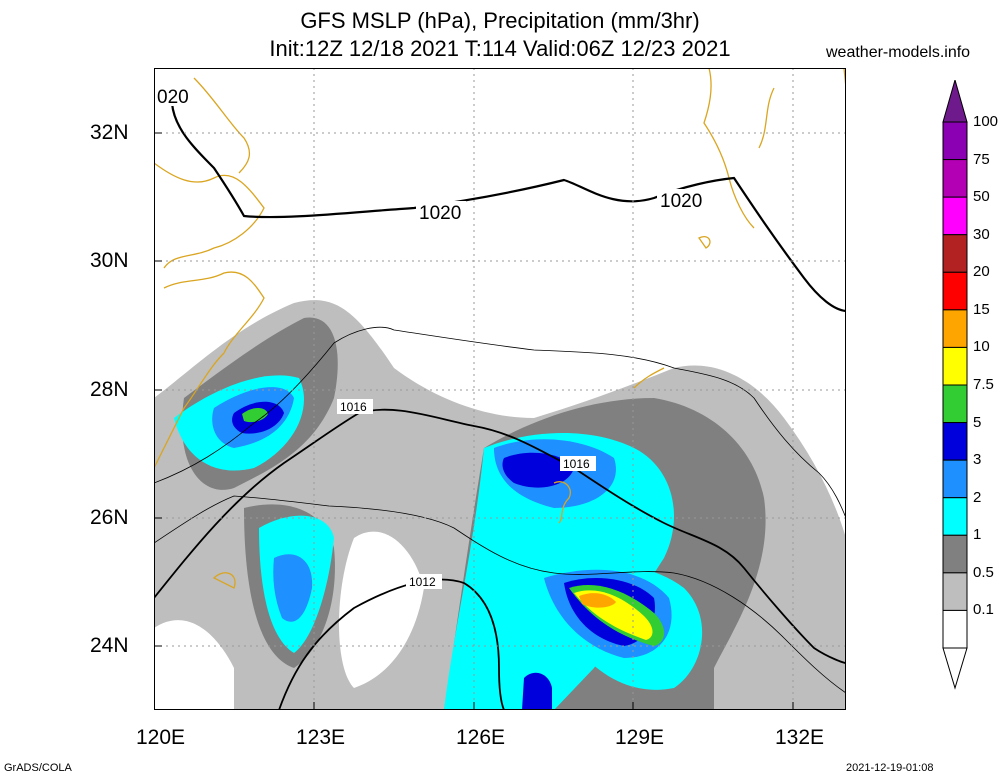 Image resolution: width=1000 pixels, height=779 pixels. Describe the element at coordinates (481, 737) in the screenshot. I see `lon-label: 126E` at that location.